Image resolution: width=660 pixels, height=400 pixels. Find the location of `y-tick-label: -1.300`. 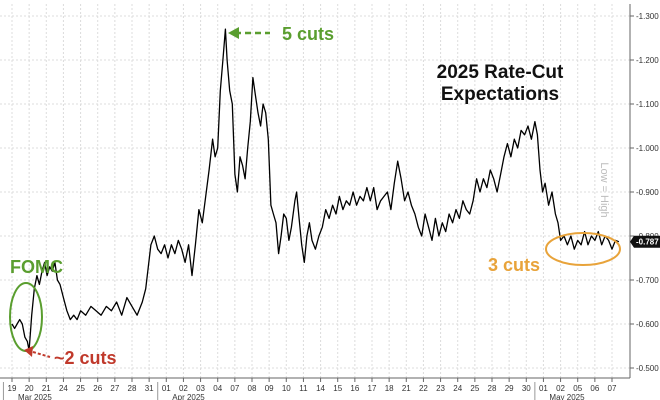

y-tick-label: -1.300 is located at coordinates (647, 16).